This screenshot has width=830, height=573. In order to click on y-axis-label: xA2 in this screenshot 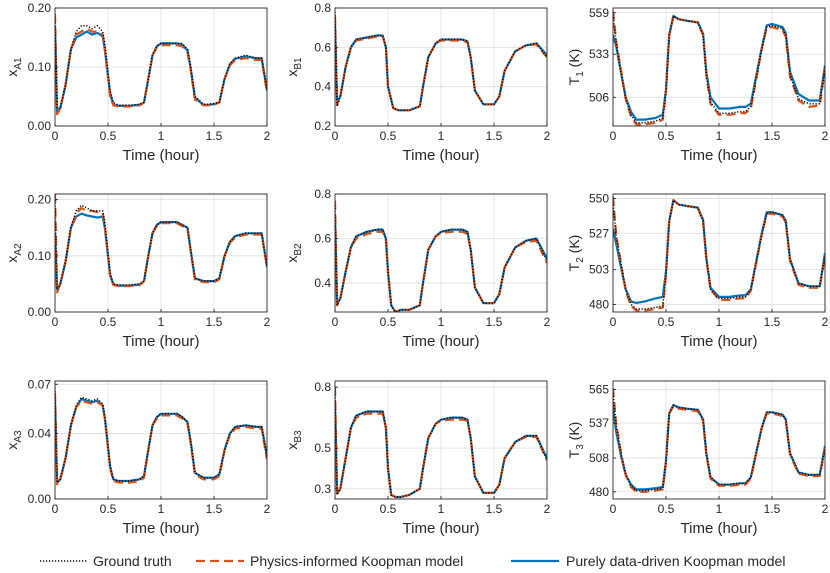, I will do `click(14, 253)`.